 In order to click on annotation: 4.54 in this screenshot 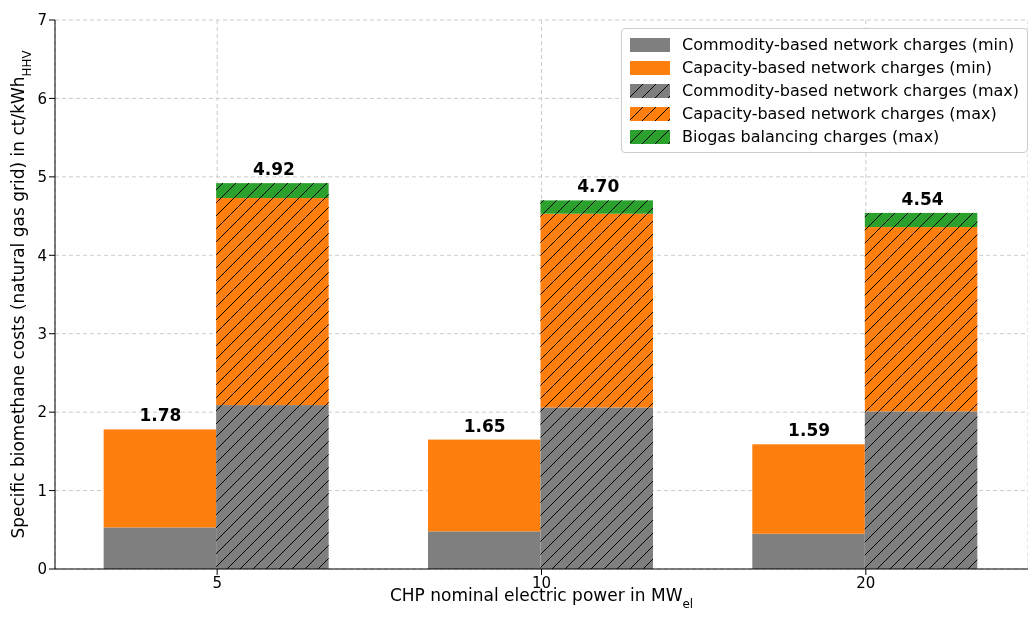, I will do `click(922, 198)`.